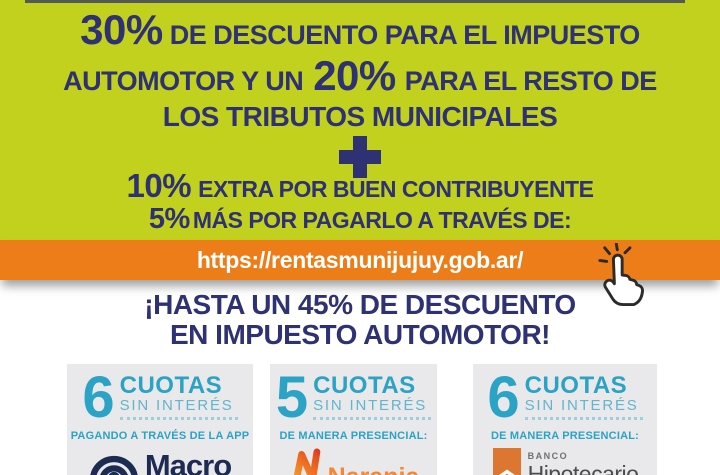 The width and height of the screenshot is (720, 475). Describe the element at coordinates (354, 75) in the screenshot. I see `headline-20pct: 20%` at that location.